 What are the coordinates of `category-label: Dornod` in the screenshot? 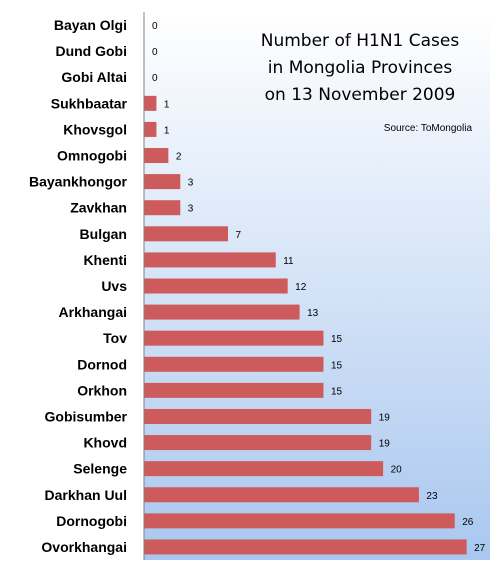 It's located at (102, 364).